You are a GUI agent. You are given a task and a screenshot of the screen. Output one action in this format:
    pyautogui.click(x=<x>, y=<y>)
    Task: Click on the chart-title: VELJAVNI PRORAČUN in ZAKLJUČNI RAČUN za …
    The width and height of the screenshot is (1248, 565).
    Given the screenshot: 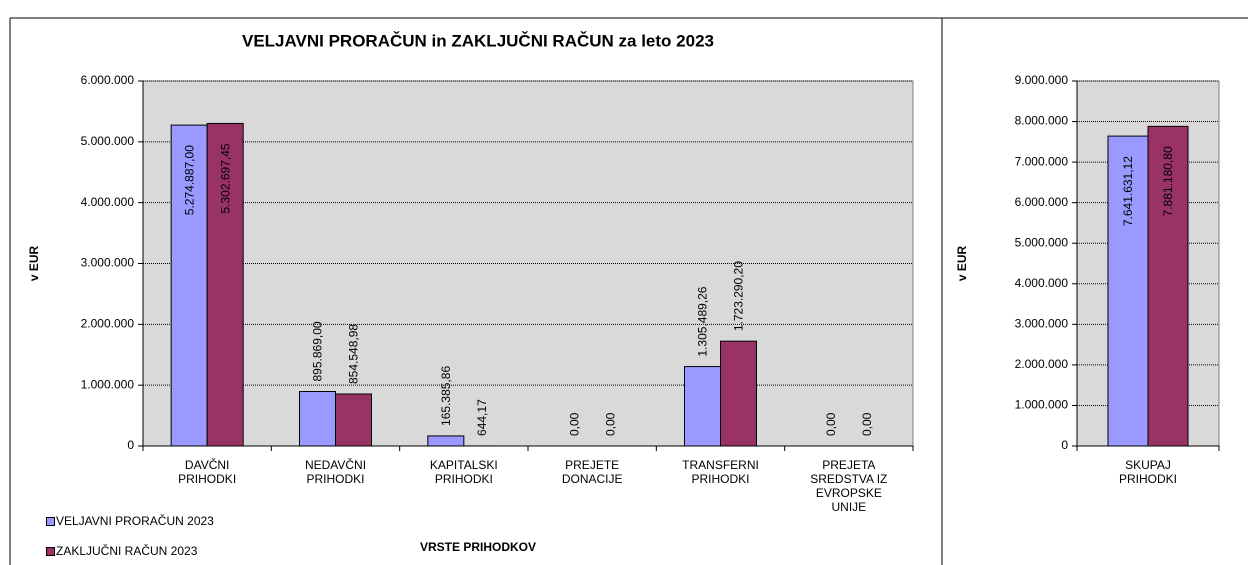 What is the action you would take?
    pyautogui.click(x=478, y=40)
    